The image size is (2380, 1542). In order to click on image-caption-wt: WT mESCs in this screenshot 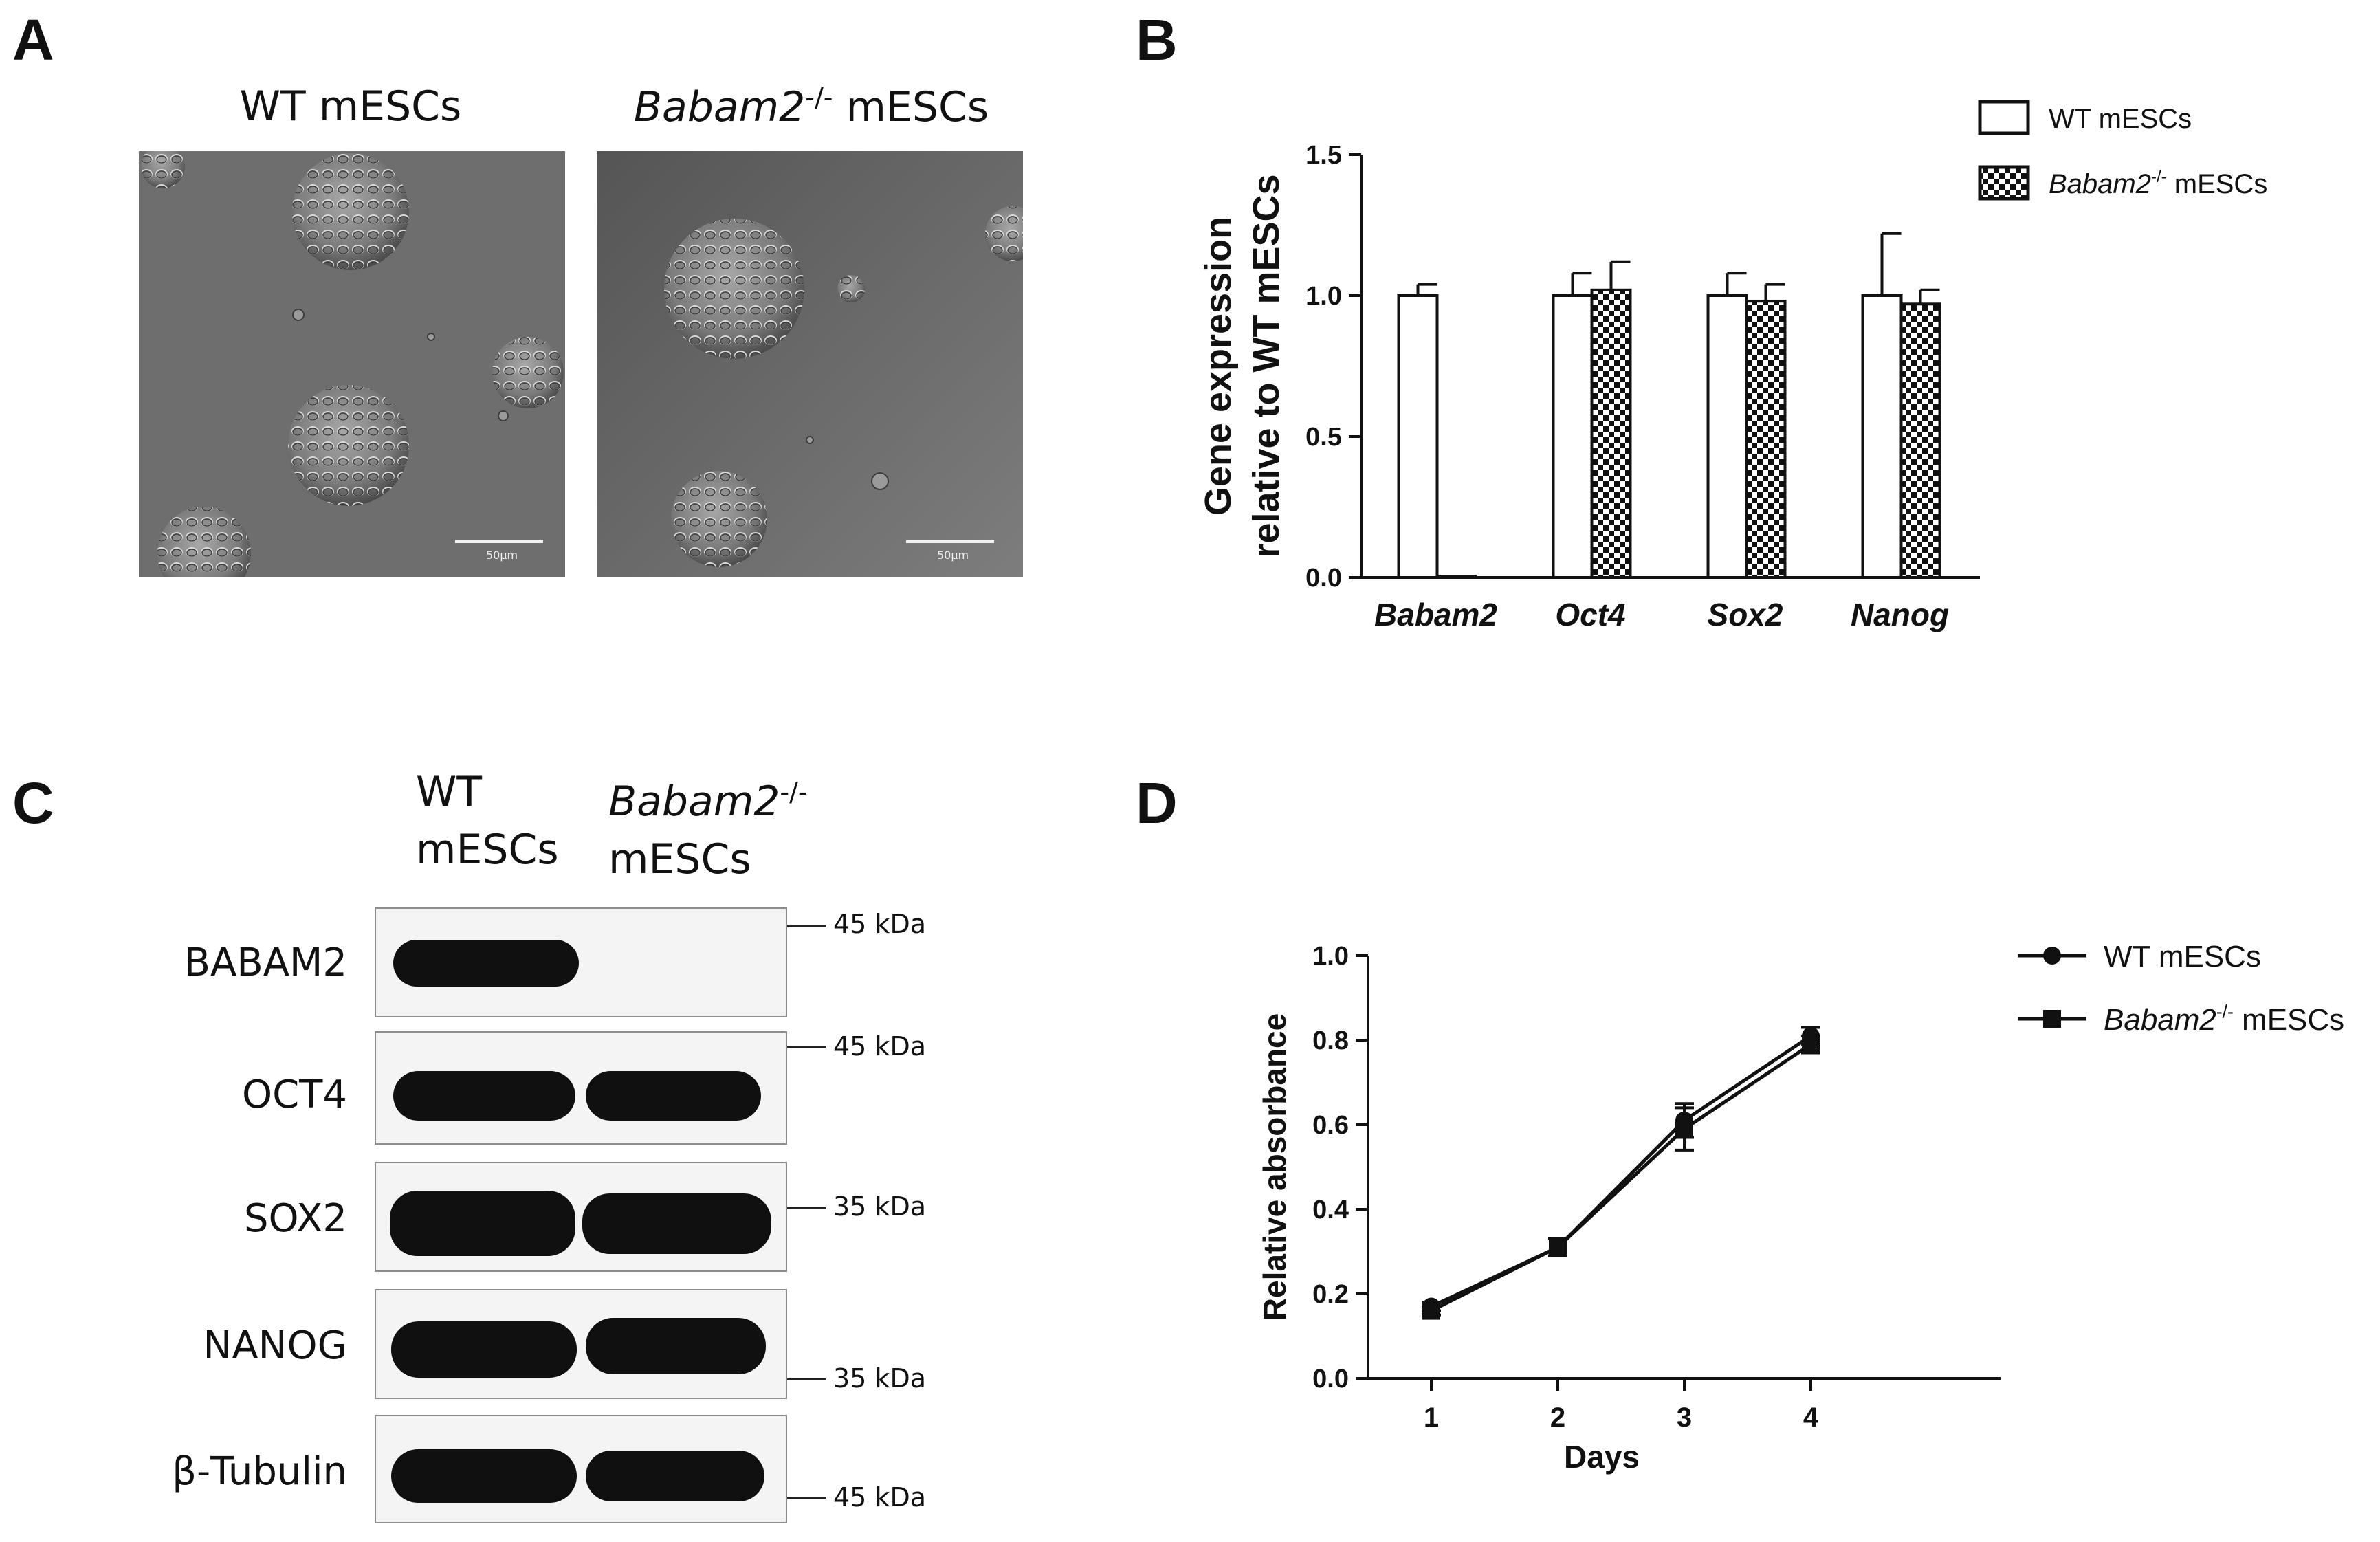, I will do `click(350, 106)`.